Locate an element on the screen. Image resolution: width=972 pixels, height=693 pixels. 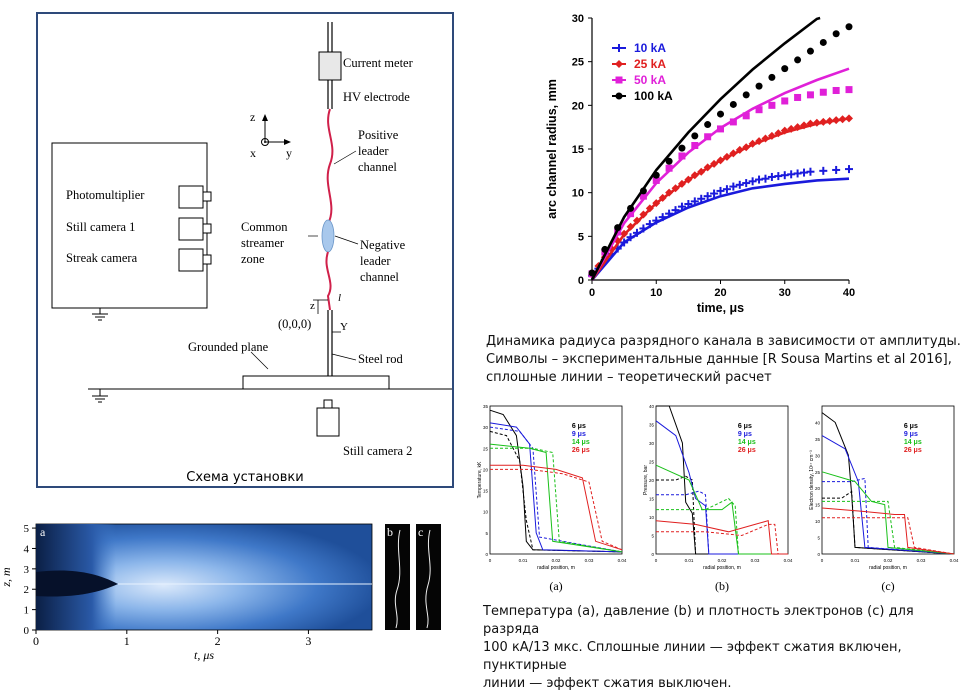
profile-legend-2: 14 μs is located at coordinates (913, 442).